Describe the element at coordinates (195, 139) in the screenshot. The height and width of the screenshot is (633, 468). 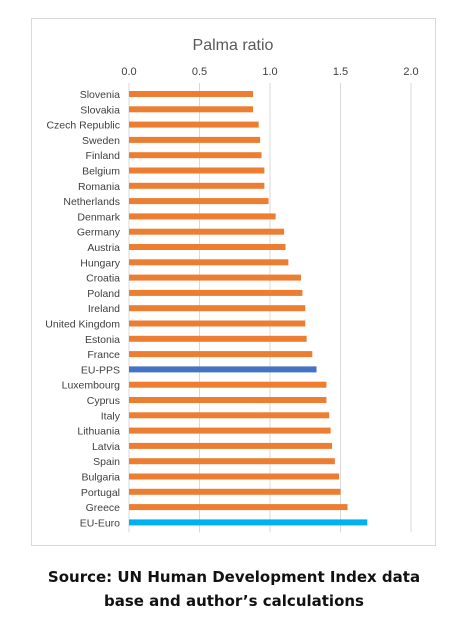
I see `bar-sweden` at that location.